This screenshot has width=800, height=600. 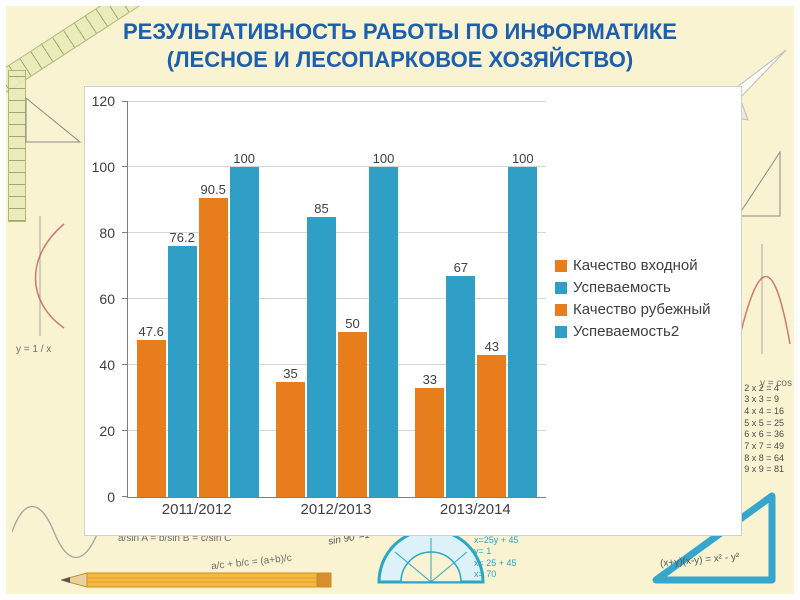 I want to click on slide-title-line1: РЕЗУЛЬТАТИВНОСТЬ РАБОТЫ ПО ИНФОРМАТИКЕ, so click(x=400, y=31).